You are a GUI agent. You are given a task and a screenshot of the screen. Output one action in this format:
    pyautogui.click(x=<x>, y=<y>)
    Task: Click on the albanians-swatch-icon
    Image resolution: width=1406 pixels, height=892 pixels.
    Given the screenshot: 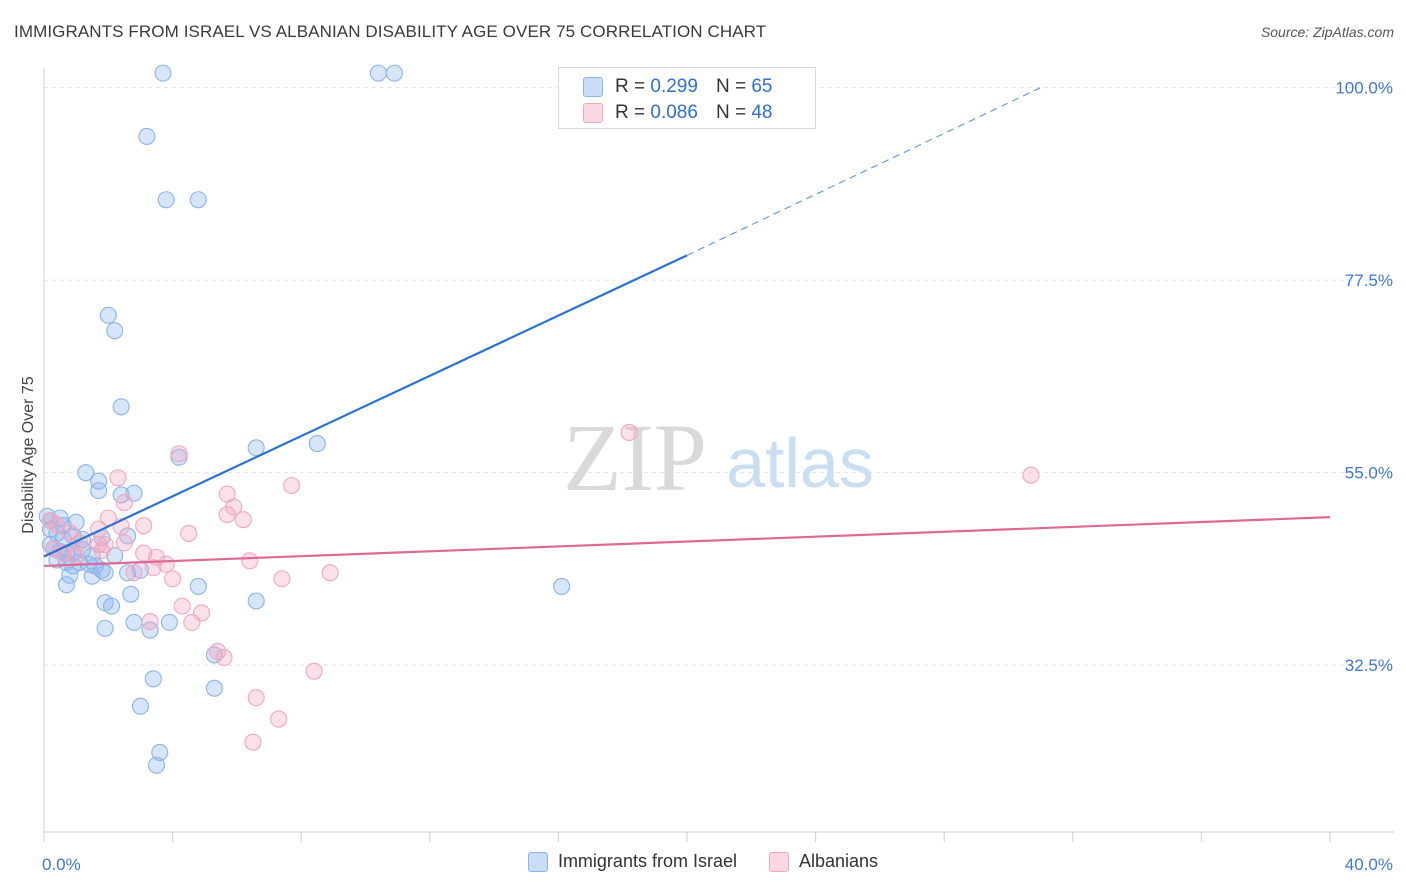 What is the action you would take?
    pyautogui.click(x=778, y=861)
    